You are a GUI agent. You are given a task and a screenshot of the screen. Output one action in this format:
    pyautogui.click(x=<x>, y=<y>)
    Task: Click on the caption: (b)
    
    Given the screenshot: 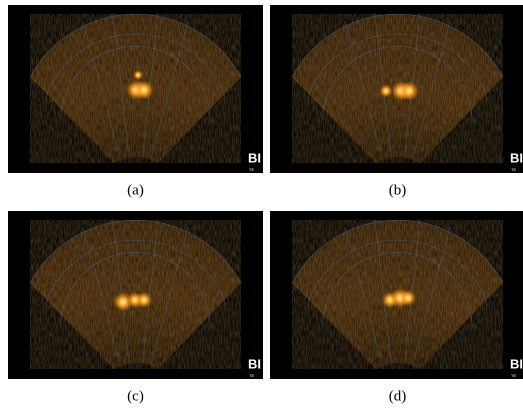 What is the action you would take?
    pyautogui.click(x=398, y=190)
    